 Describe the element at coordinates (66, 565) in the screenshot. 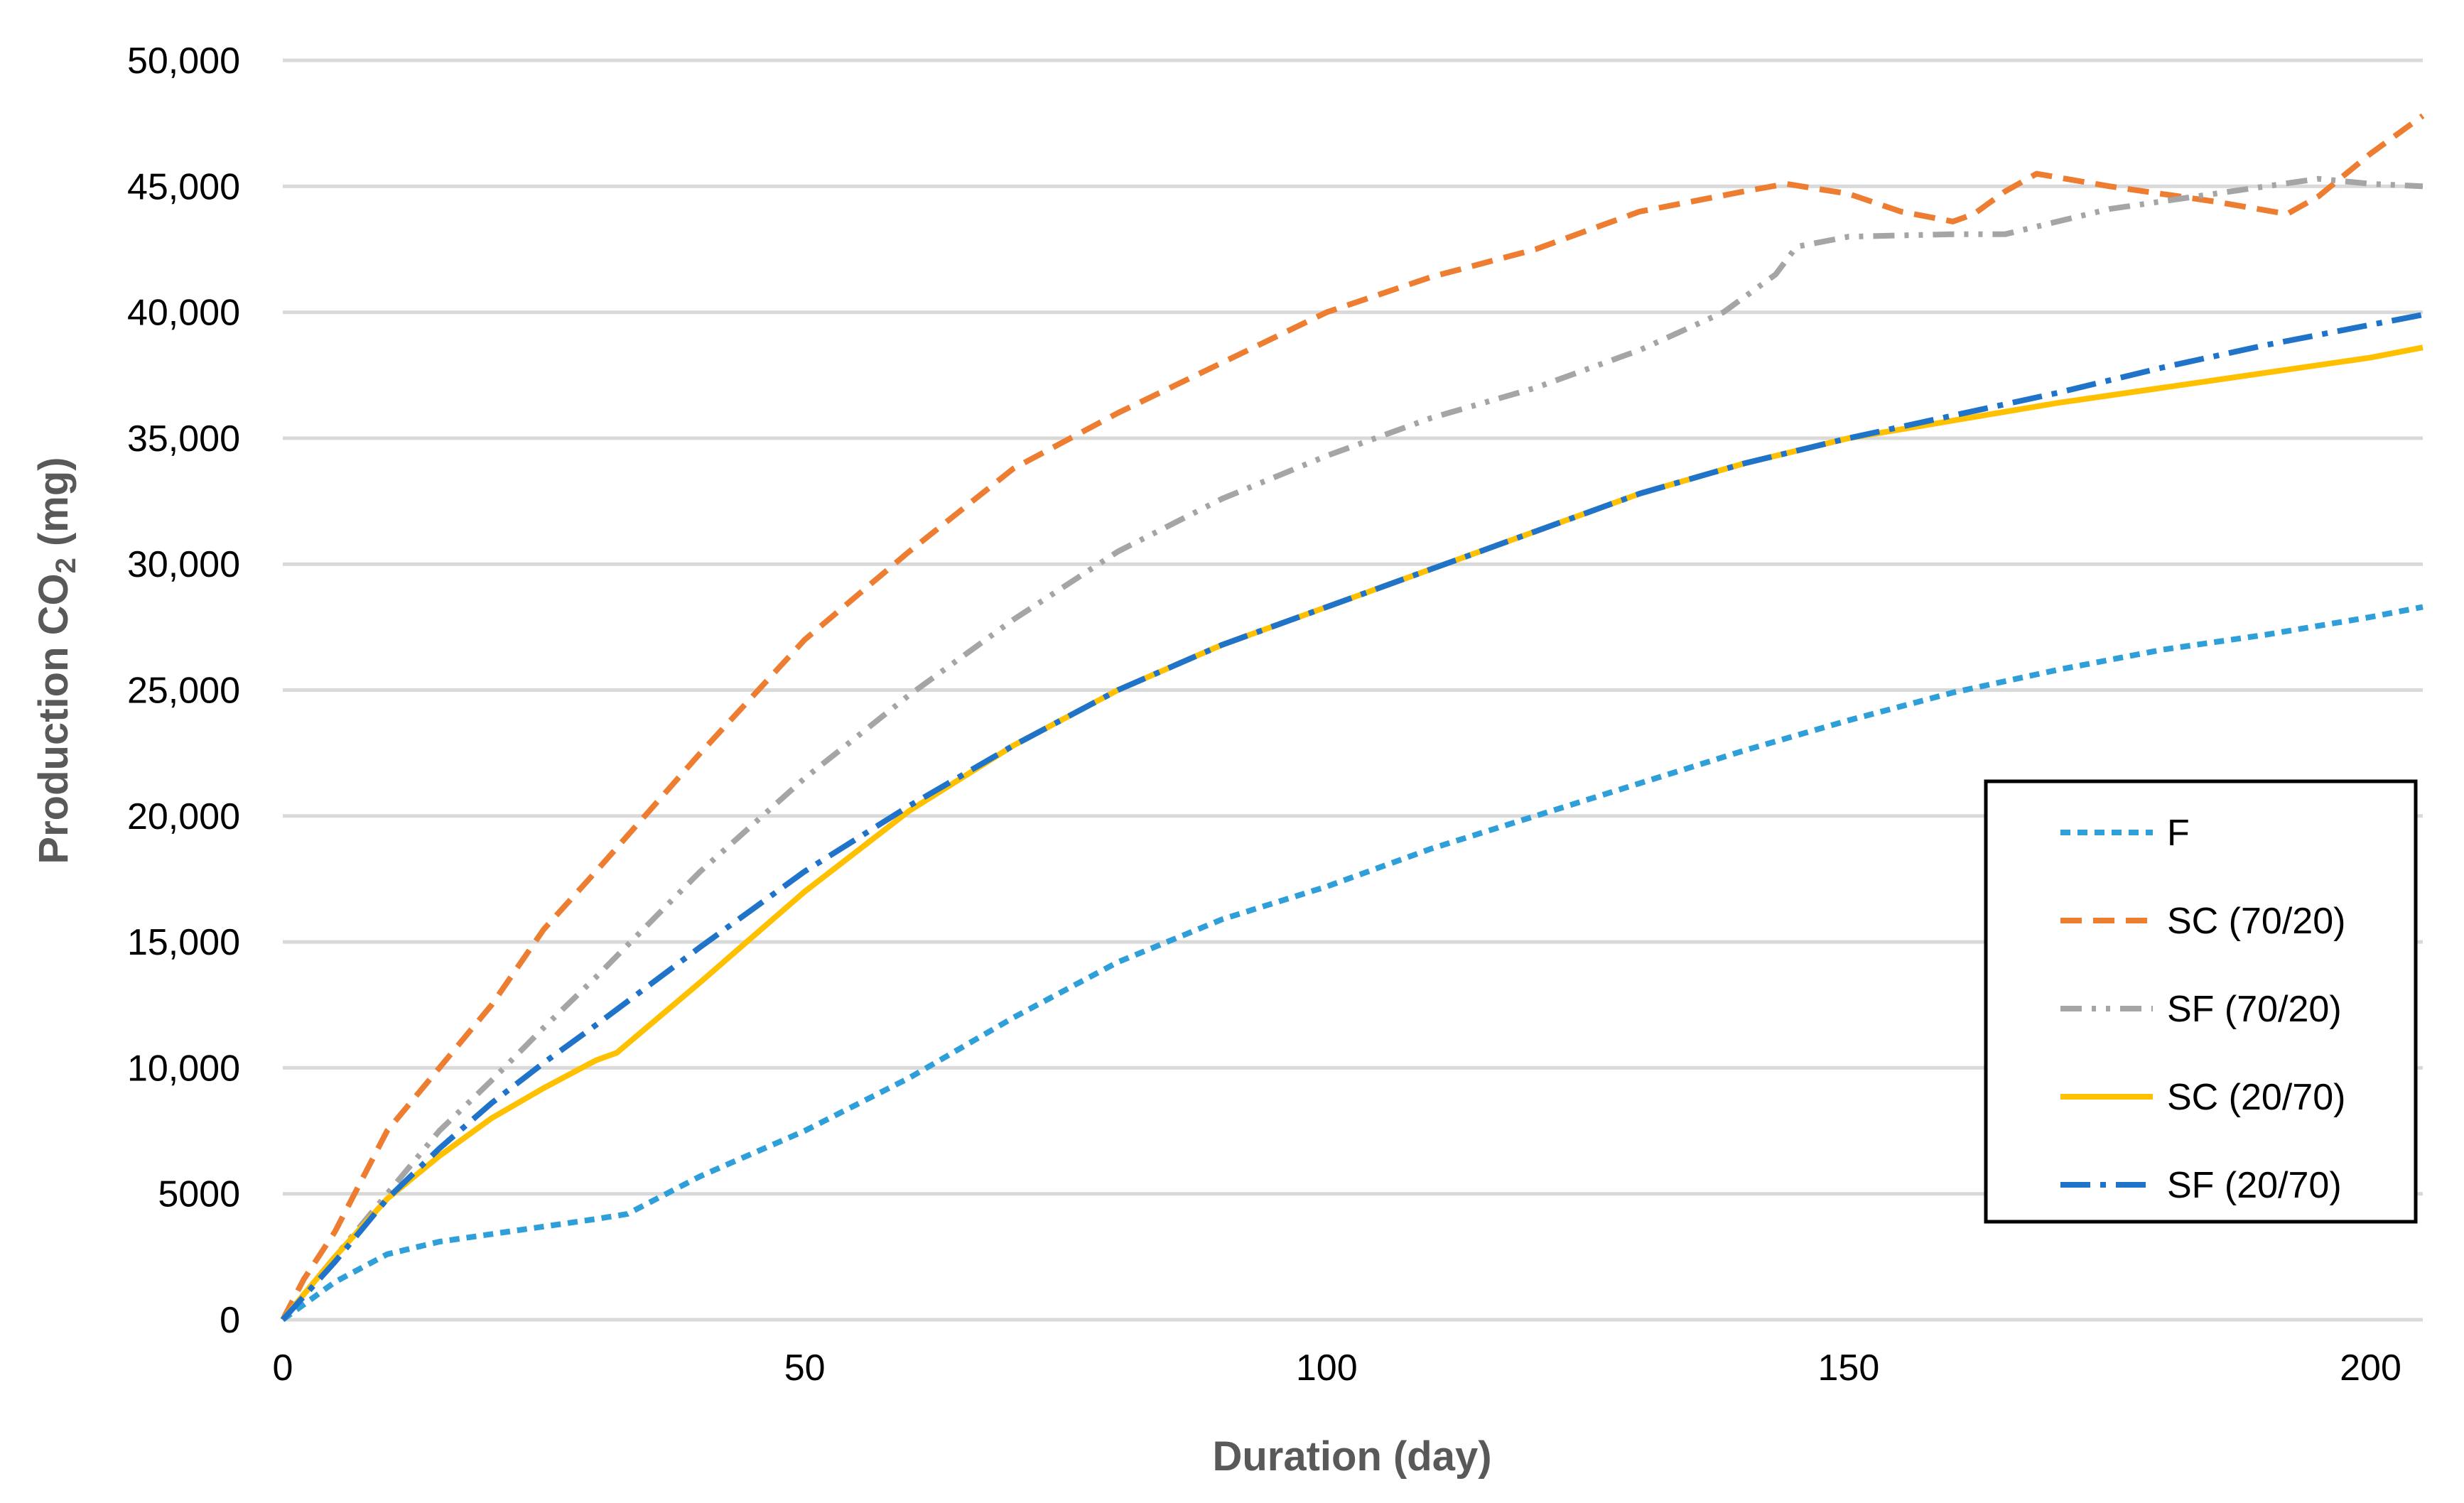

I see `y-axis-title-subscript: 2` at that location.